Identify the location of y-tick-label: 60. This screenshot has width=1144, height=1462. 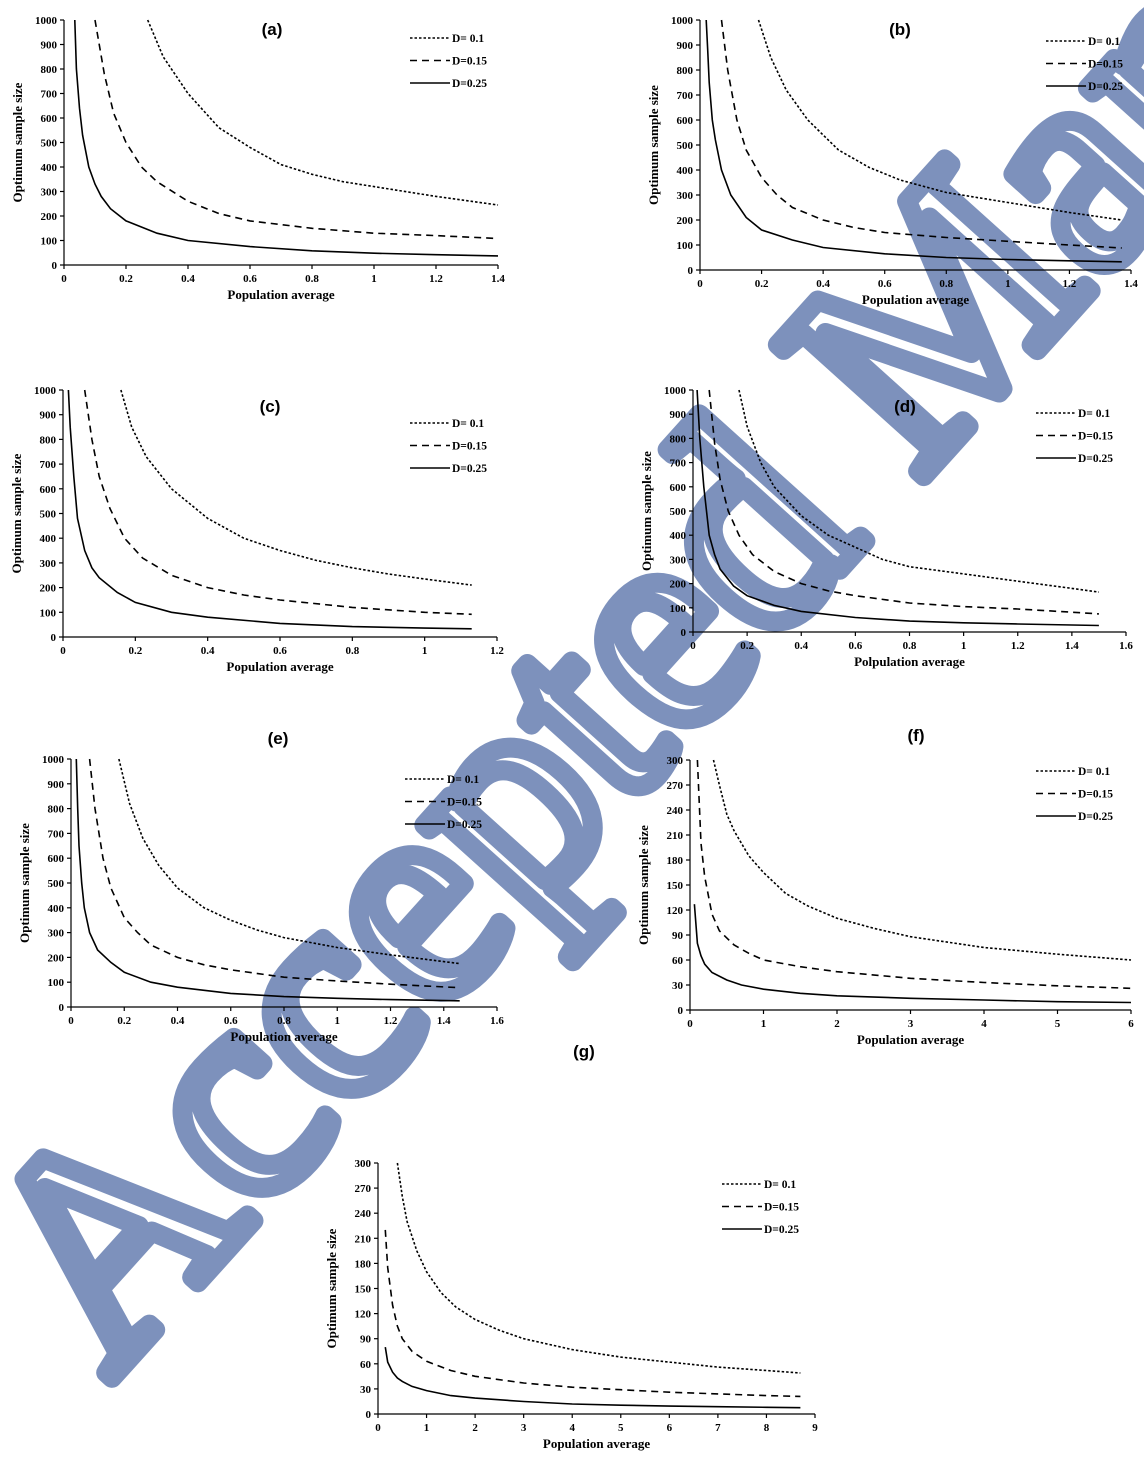
(678, 961).